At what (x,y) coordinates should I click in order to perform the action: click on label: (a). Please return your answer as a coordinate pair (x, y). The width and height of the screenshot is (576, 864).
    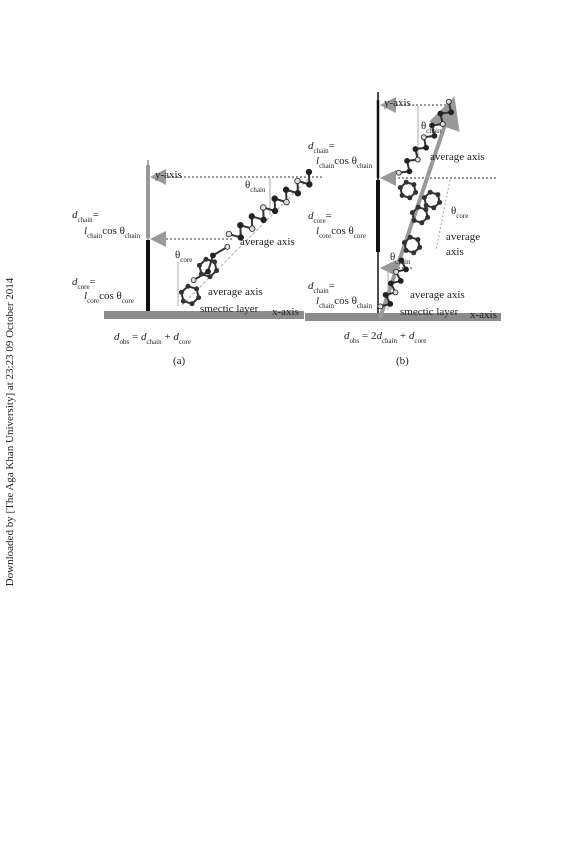
    Looking at the image, I should click on (179, 361).